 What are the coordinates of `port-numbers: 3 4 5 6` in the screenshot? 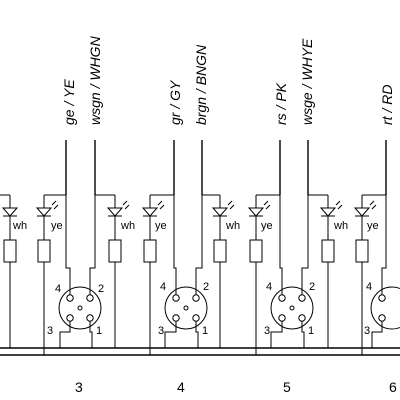 It's located at (236, 387).